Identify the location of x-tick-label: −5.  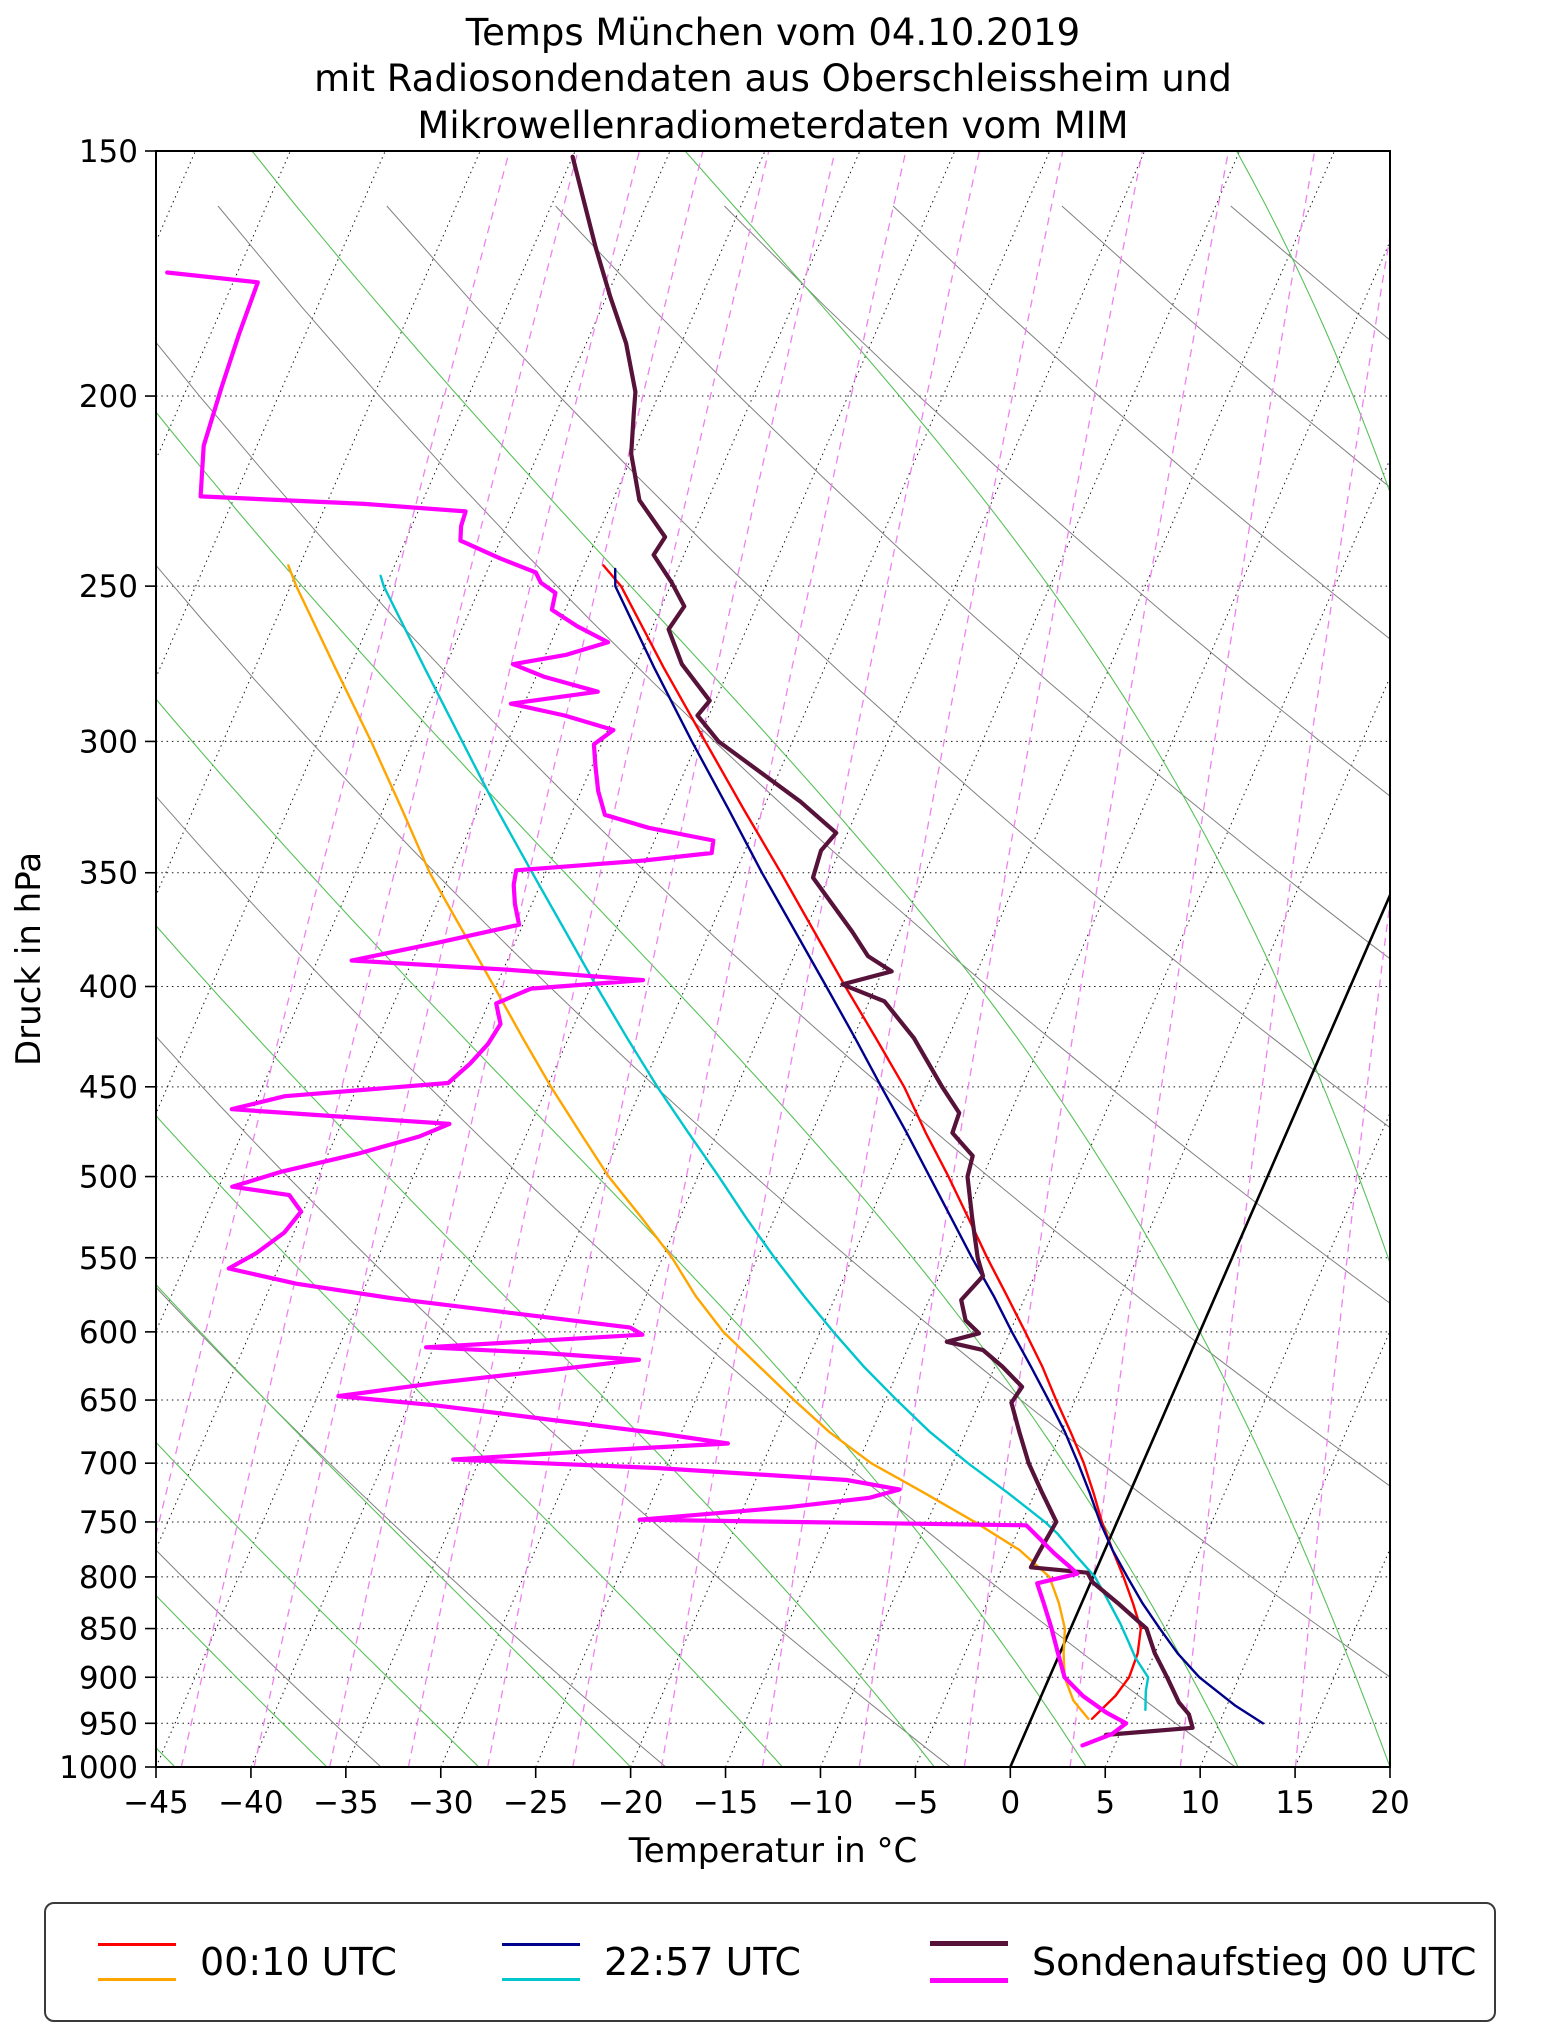
(916, 1803).